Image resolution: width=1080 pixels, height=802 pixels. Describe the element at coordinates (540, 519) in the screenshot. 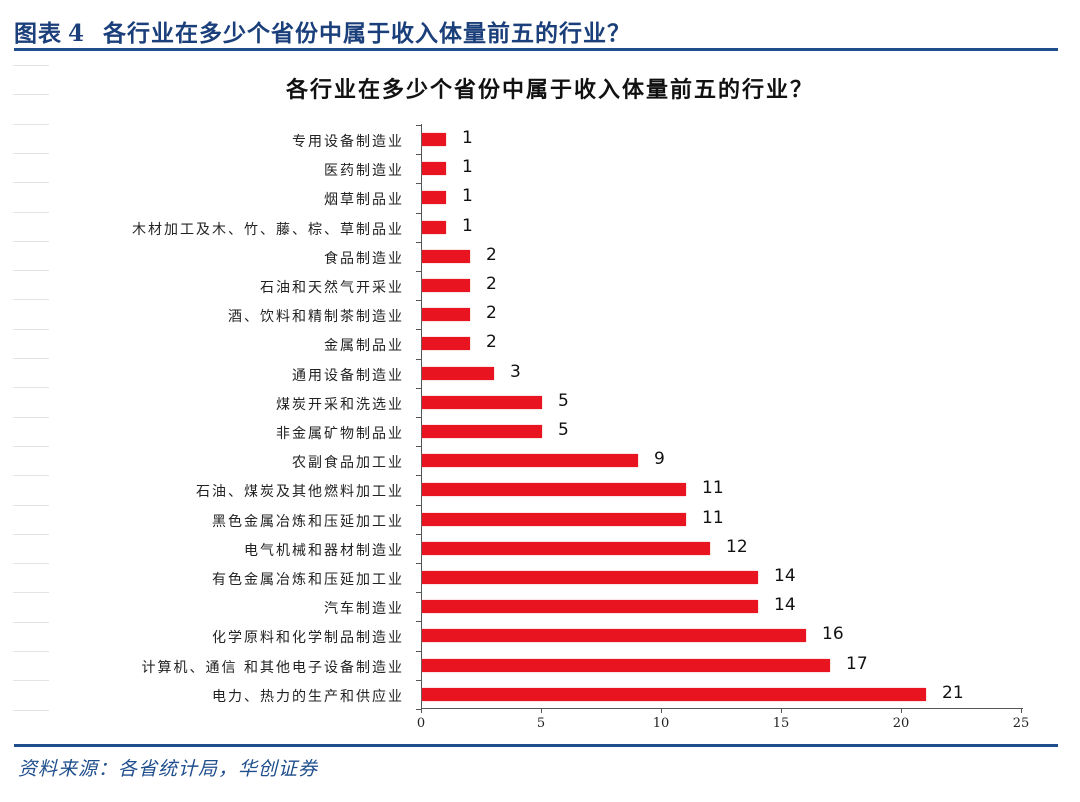

I see `bar-row: 黑色金属冶炼和压延加工业 11` at that location.